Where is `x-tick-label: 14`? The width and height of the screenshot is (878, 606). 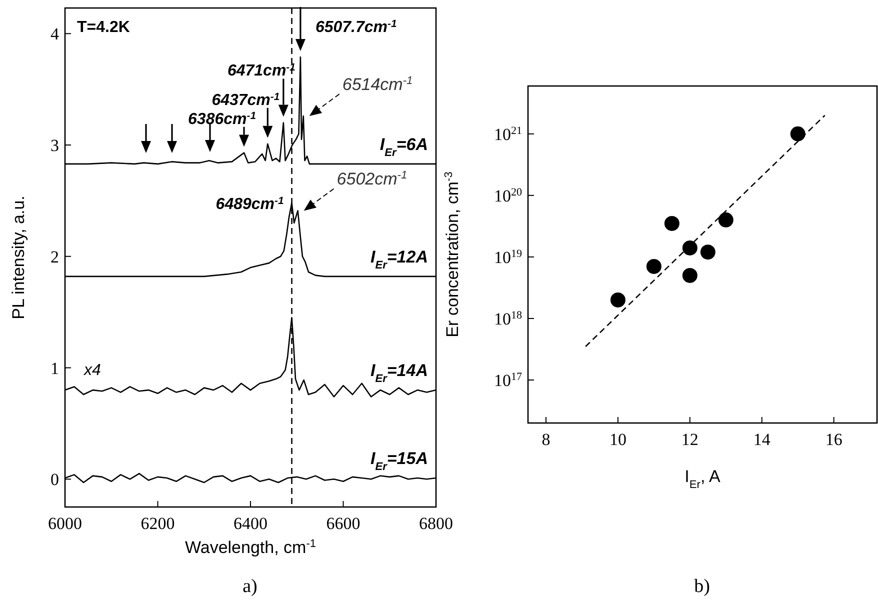 x-tick-label: 14 is located at coordinates (762, 439).